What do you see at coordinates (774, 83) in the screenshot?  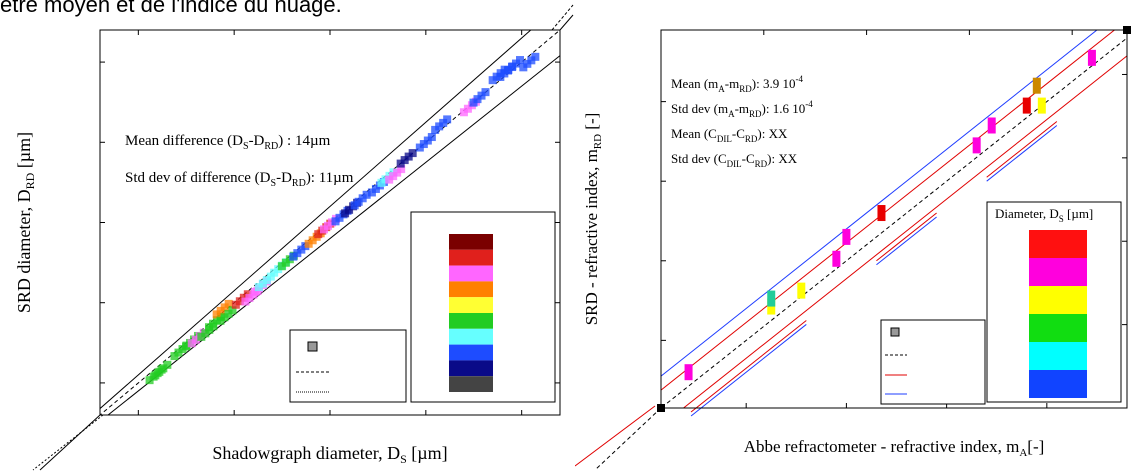 I see `ann-text: ): 3.9 10` at bounding box center [774, 83].